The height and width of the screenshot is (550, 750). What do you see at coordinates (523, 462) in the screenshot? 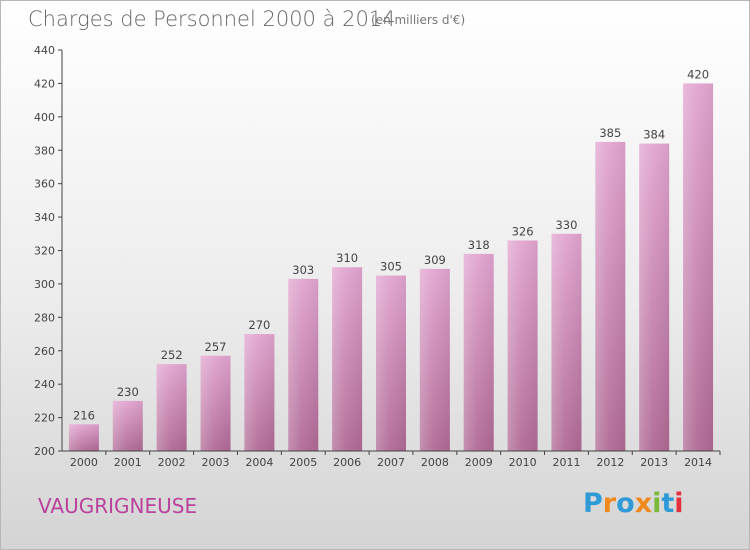
I see `x-tick-label: 2010` at bounding box center [523, 462].